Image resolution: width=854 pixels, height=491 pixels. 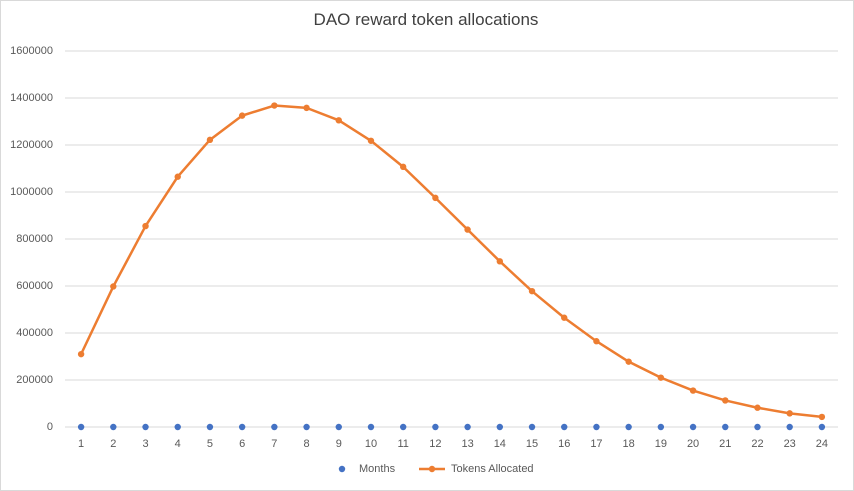 I want to click on x-tick-label: 6, so click(x=242, y=444).